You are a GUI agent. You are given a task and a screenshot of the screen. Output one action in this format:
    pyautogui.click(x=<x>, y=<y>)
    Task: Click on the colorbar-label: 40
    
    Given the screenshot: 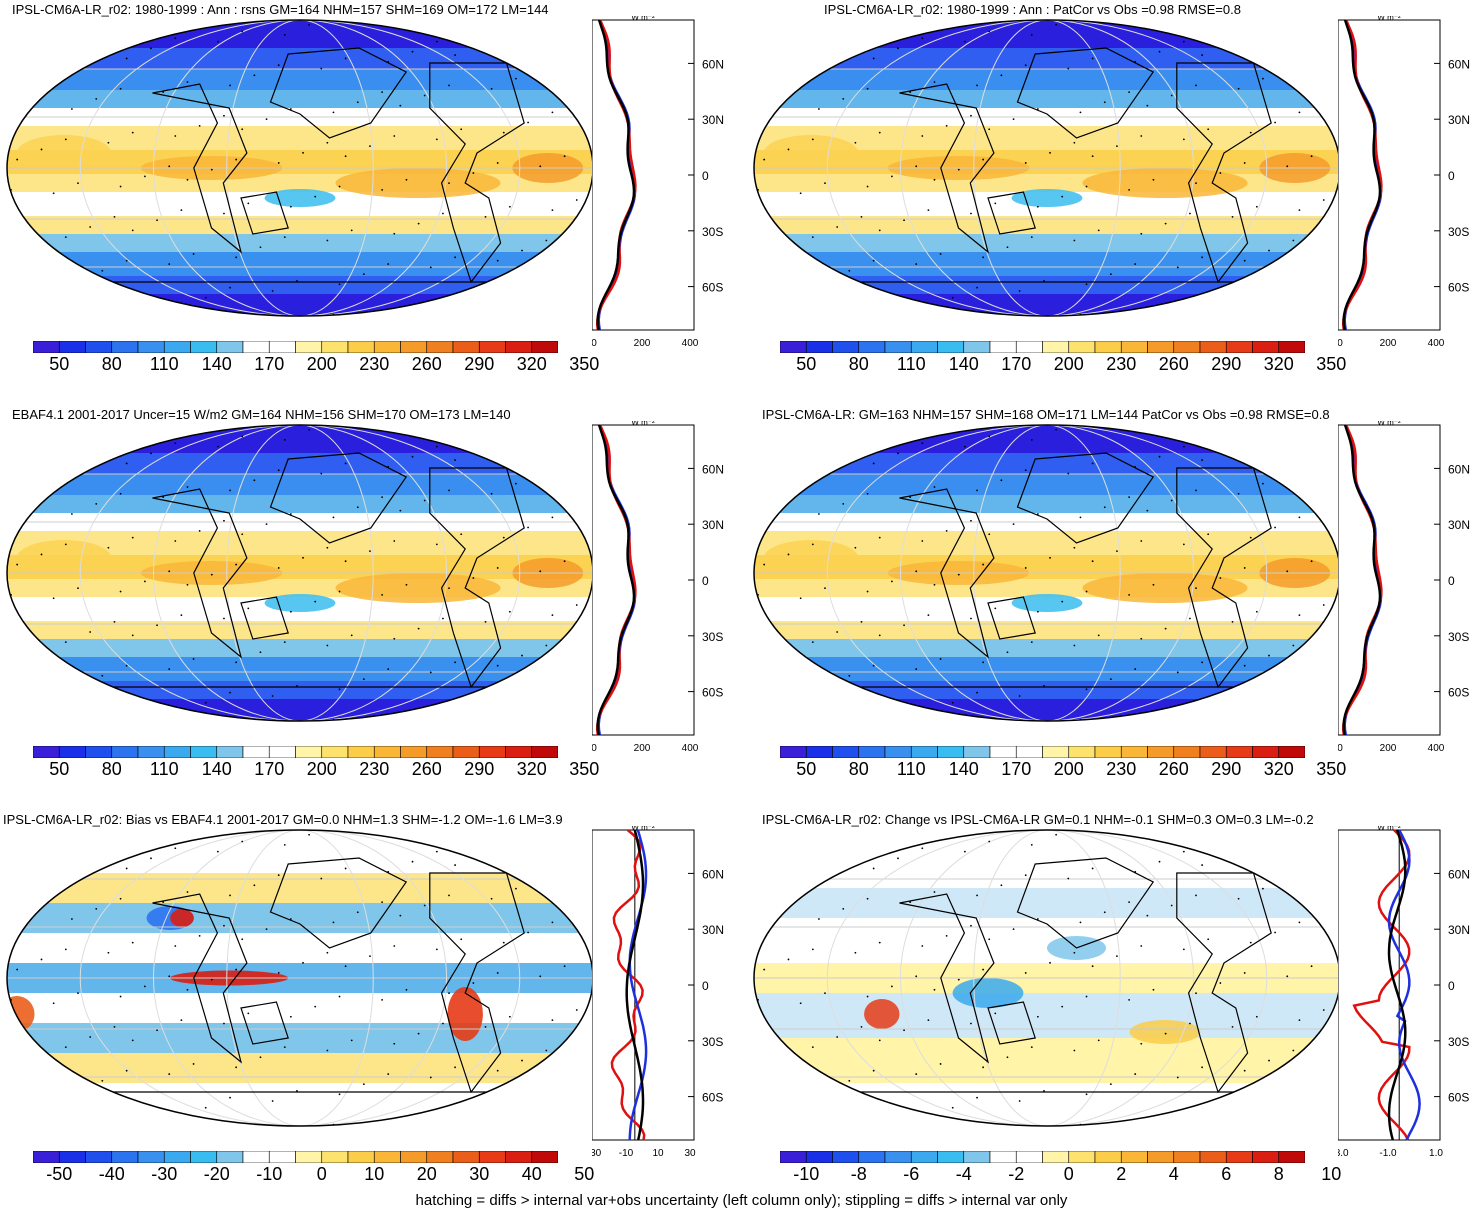 What is the action you would take?
    pyautogui.click(x=531, y=1174)
    